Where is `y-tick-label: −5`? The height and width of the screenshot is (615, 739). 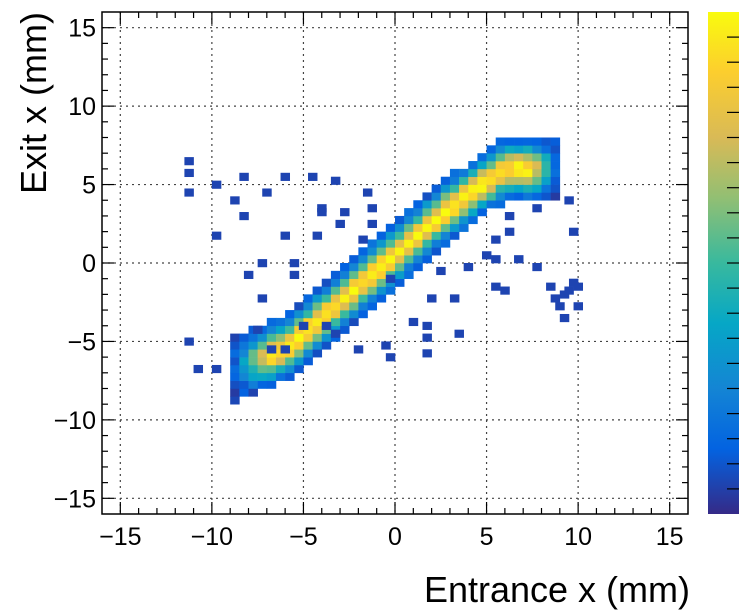 y-tick-label: −5 is located at coordinates (81, 342).